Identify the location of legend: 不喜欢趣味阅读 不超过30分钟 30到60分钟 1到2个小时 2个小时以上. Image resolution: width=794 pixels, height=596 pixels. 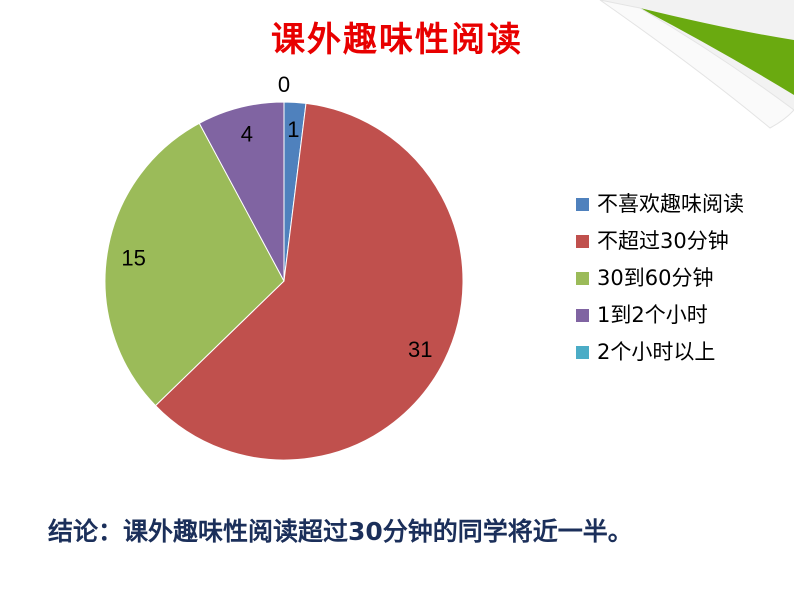
(660, 276).